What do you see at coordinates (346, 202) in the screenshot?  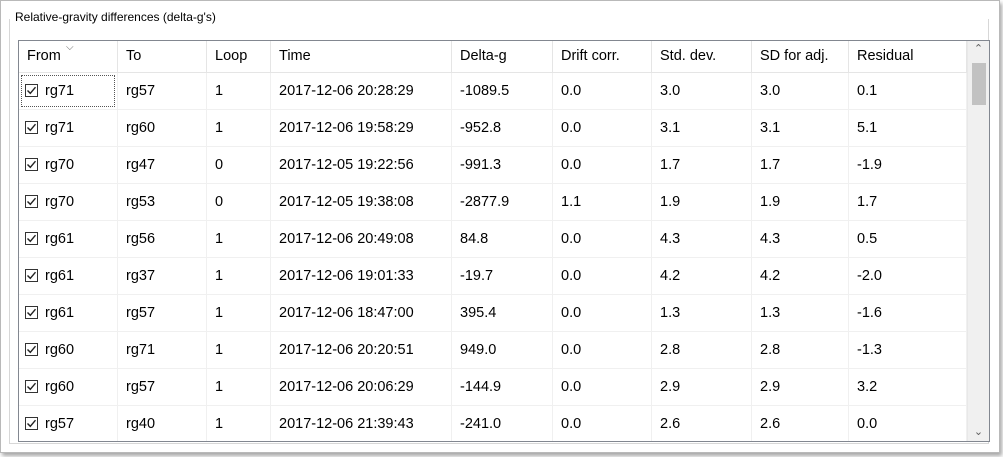 I see `cell-text: 2017-12-05 19:38:08` at bounding box center [346, 202].